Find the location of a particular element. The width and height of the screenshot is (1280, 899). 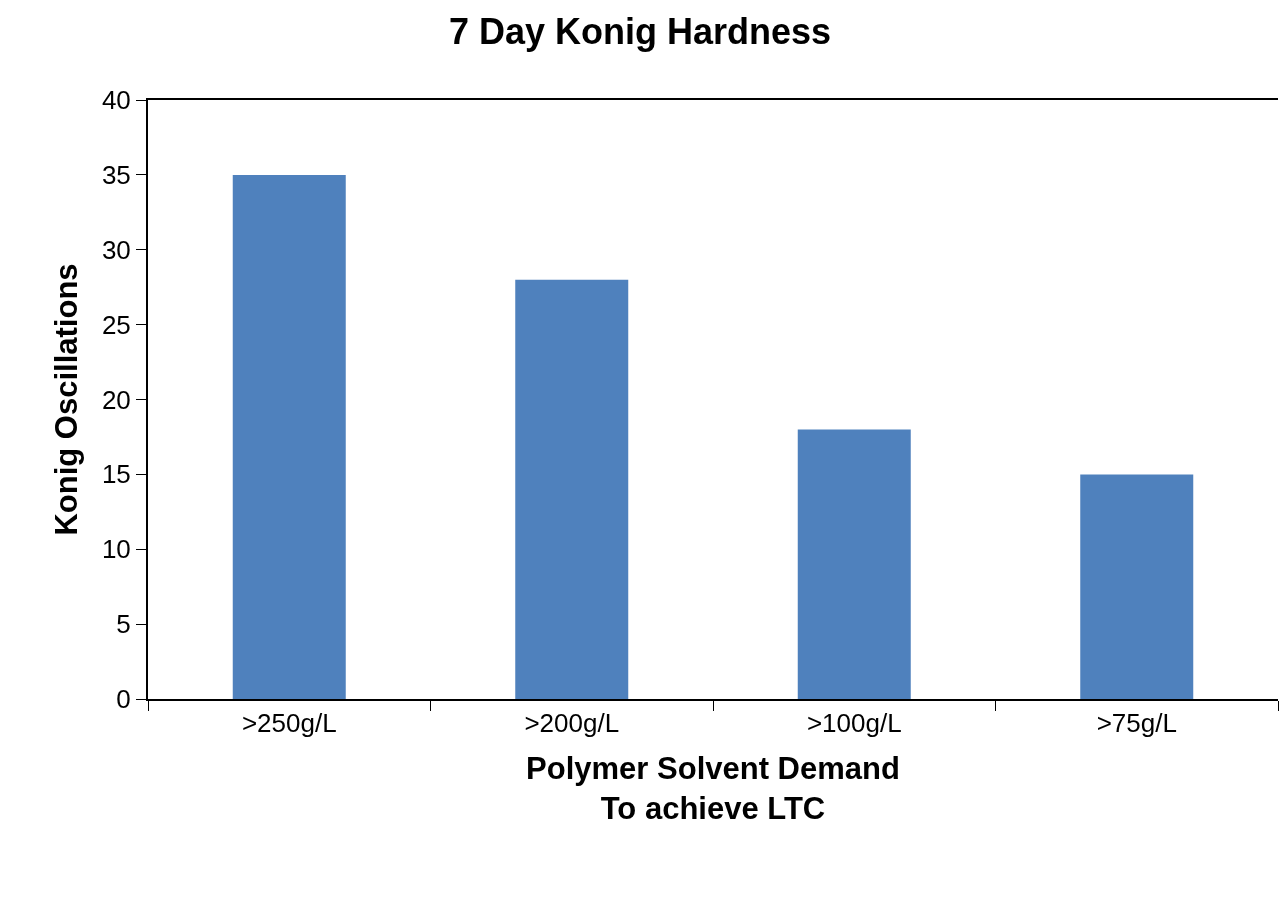

chart-title: 7 Day Konig Hardness is located at coordinates (640, 32).